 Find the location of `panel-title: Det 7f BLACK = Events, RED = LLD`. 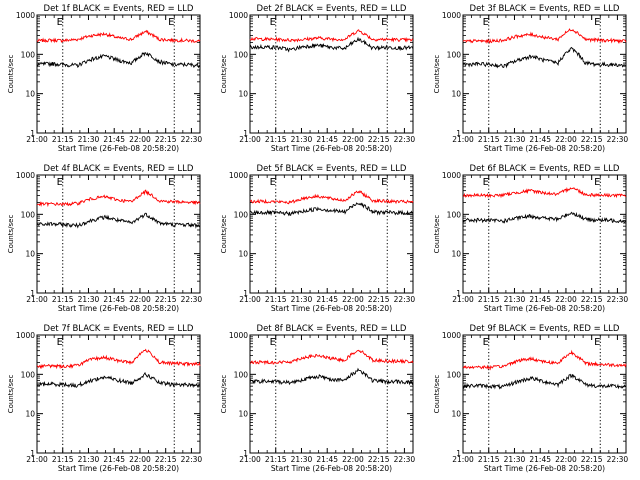

panel-title: Det 7f BLACK = Events, RED = LLD is located at coordinates (119, 329).